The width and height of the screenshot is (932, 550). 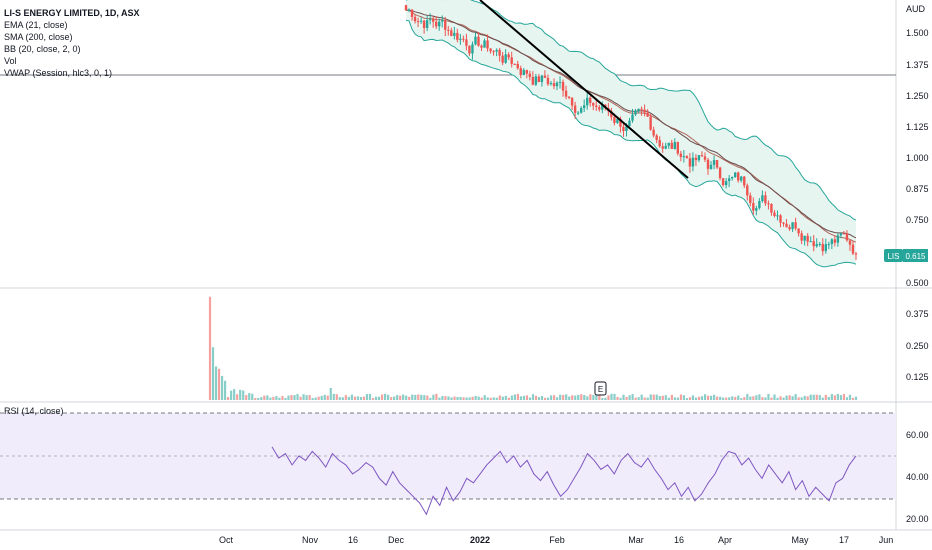 I want to click on indicator-ema: EMA (21, close), so click(x=36, y=25).